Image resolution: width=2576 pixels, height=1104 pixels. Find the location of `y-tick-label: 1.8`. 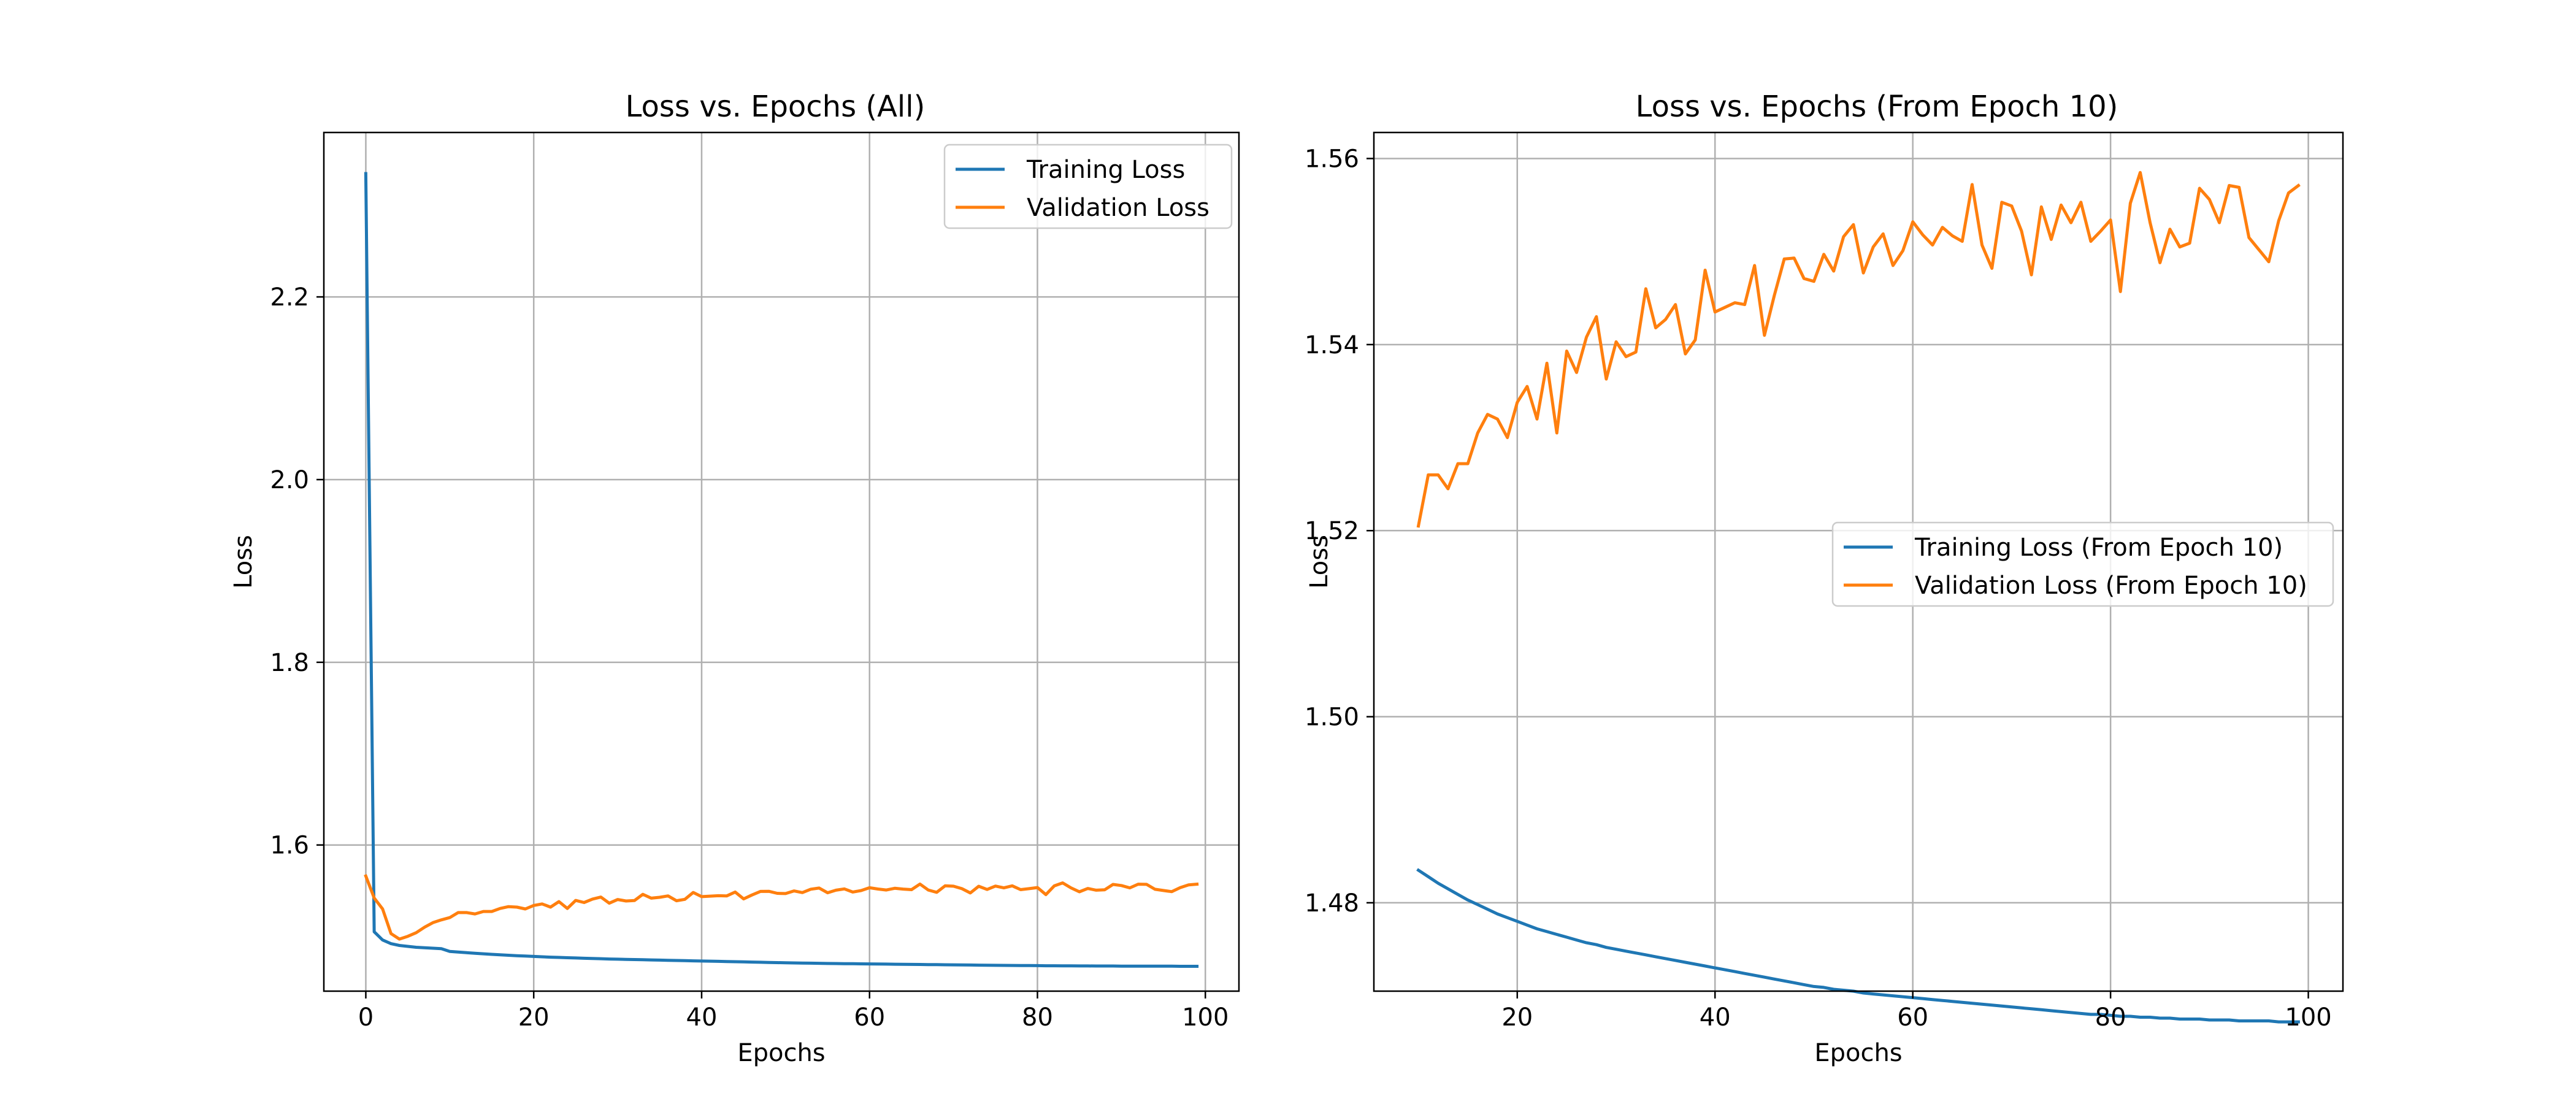

y-tick-label: 1.8 is located at coordinates (289, 663).